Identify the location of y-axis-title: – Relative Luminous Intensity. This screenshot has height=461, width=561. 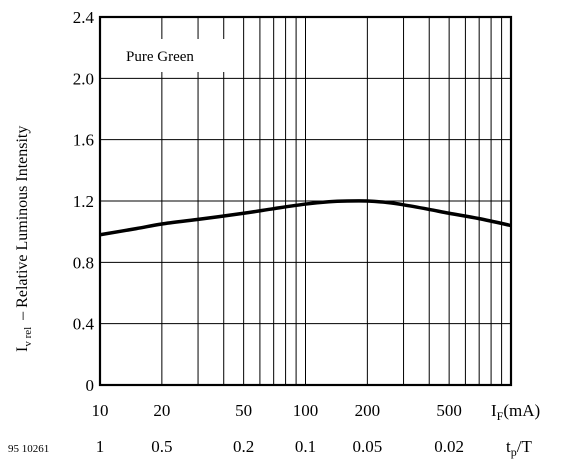
(22, 223).